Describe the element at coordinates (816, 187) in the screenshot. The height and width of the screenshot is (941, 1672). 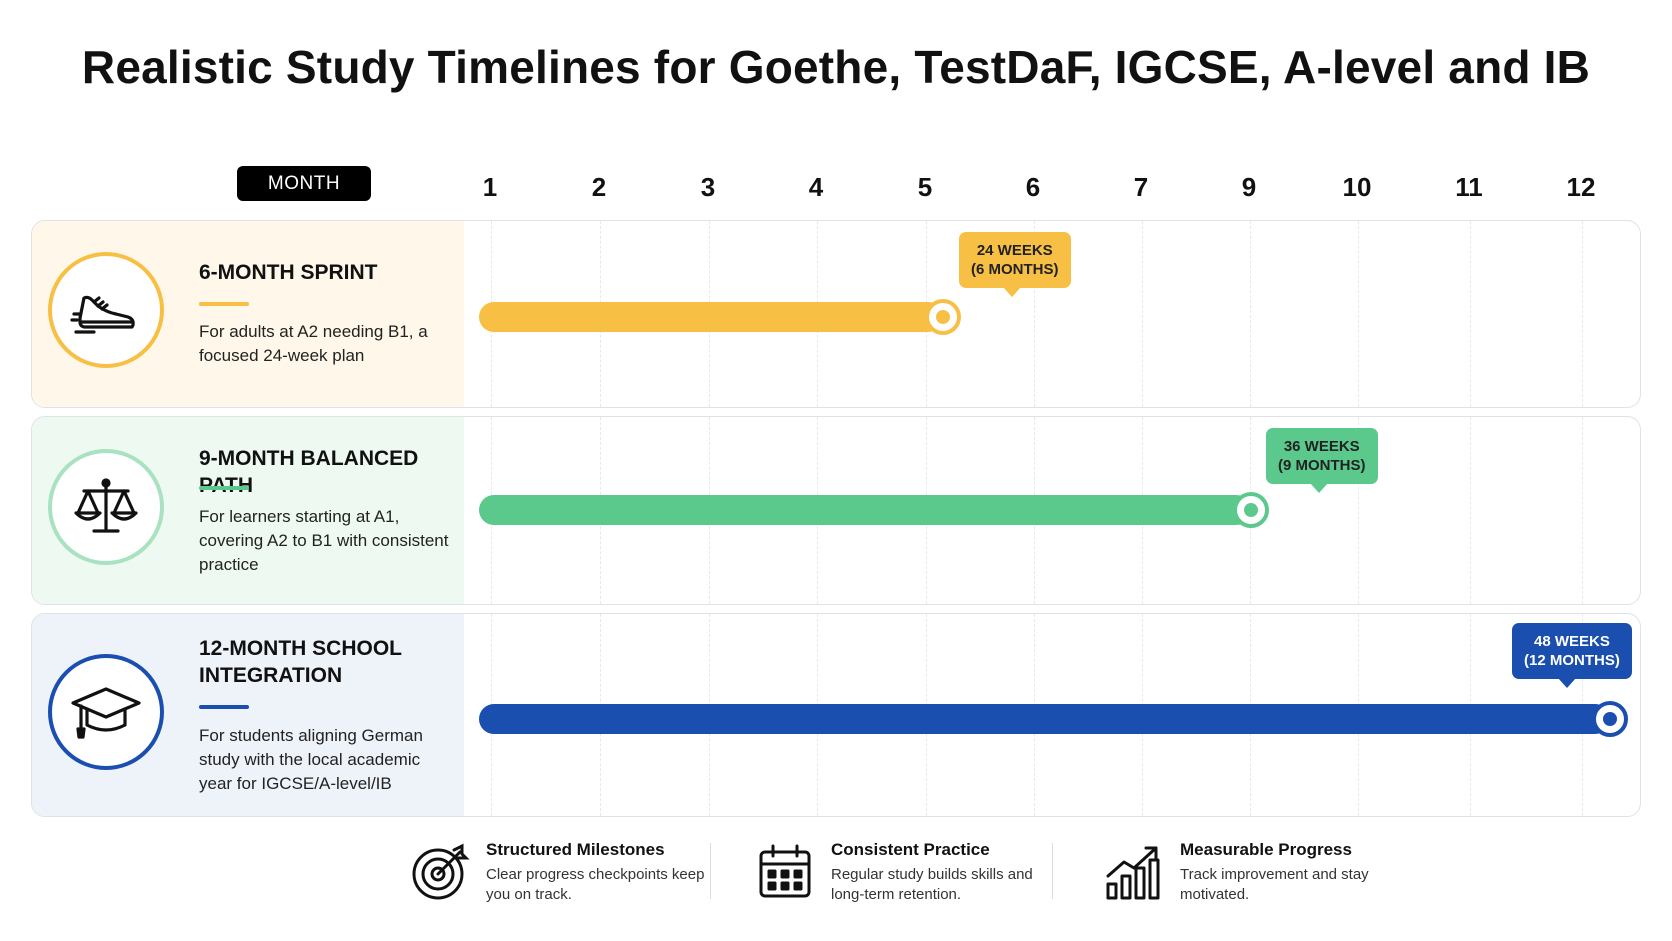
I see `month-tick-label: 4` at that location.